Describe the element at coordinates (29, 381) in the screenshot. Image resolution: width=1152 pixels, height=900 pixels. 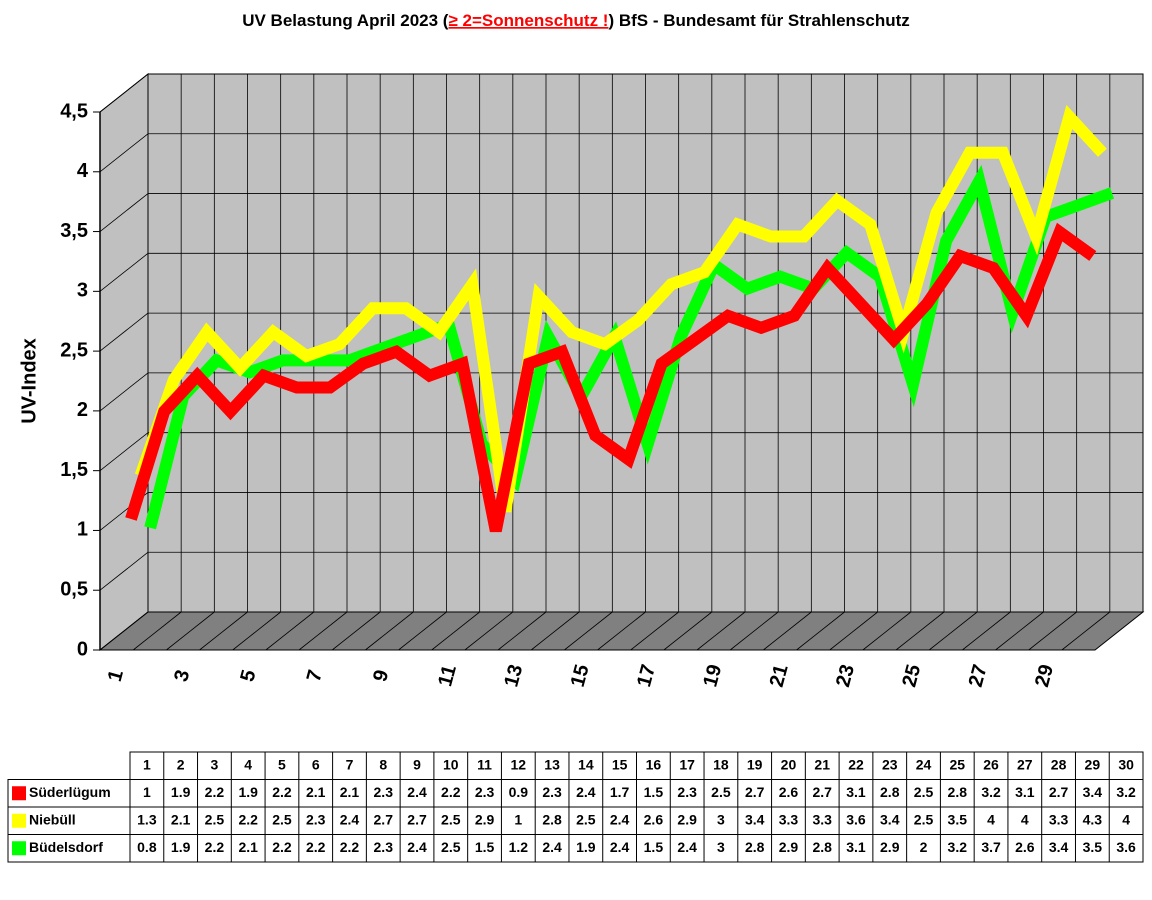
I see `y-axis-label: UV-Index` at that location.